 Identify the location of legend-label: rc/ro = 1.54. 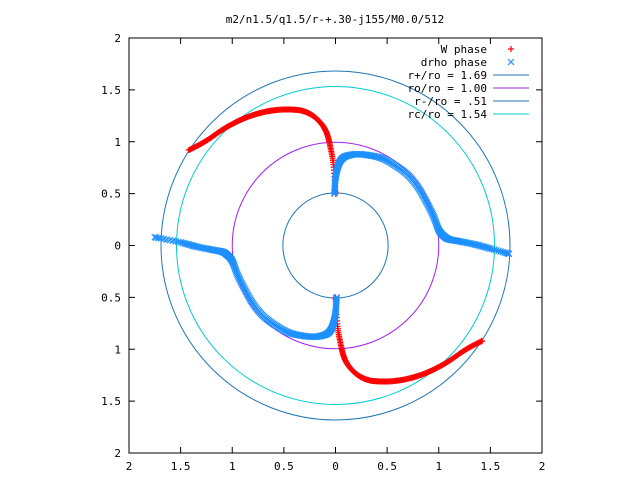
(448, 114).